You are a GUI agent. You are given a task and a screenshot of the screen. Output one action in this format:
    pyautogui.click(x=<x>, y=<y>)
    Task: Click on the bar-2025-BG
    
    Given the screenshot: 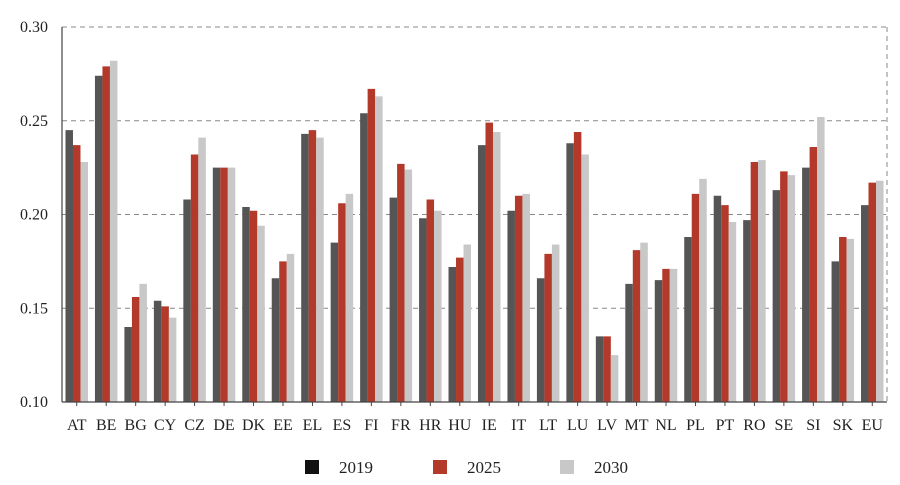 What is the action you would take?
    pyautogui.click(x=135, y=349)
    